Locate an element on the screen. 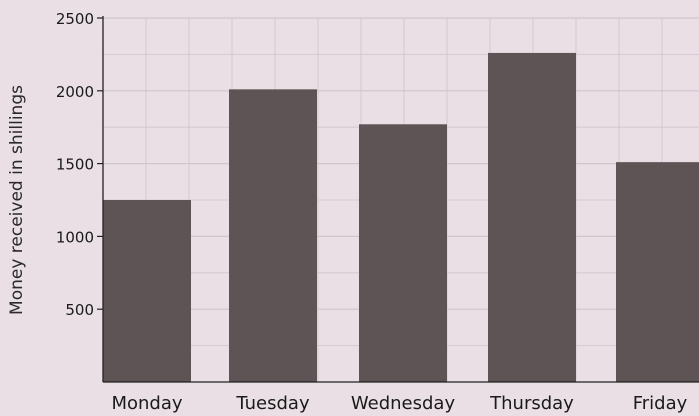 This screenshot has width=699, height=416. x-tick-label-friday: Friday is located at coordinates (660, 403).